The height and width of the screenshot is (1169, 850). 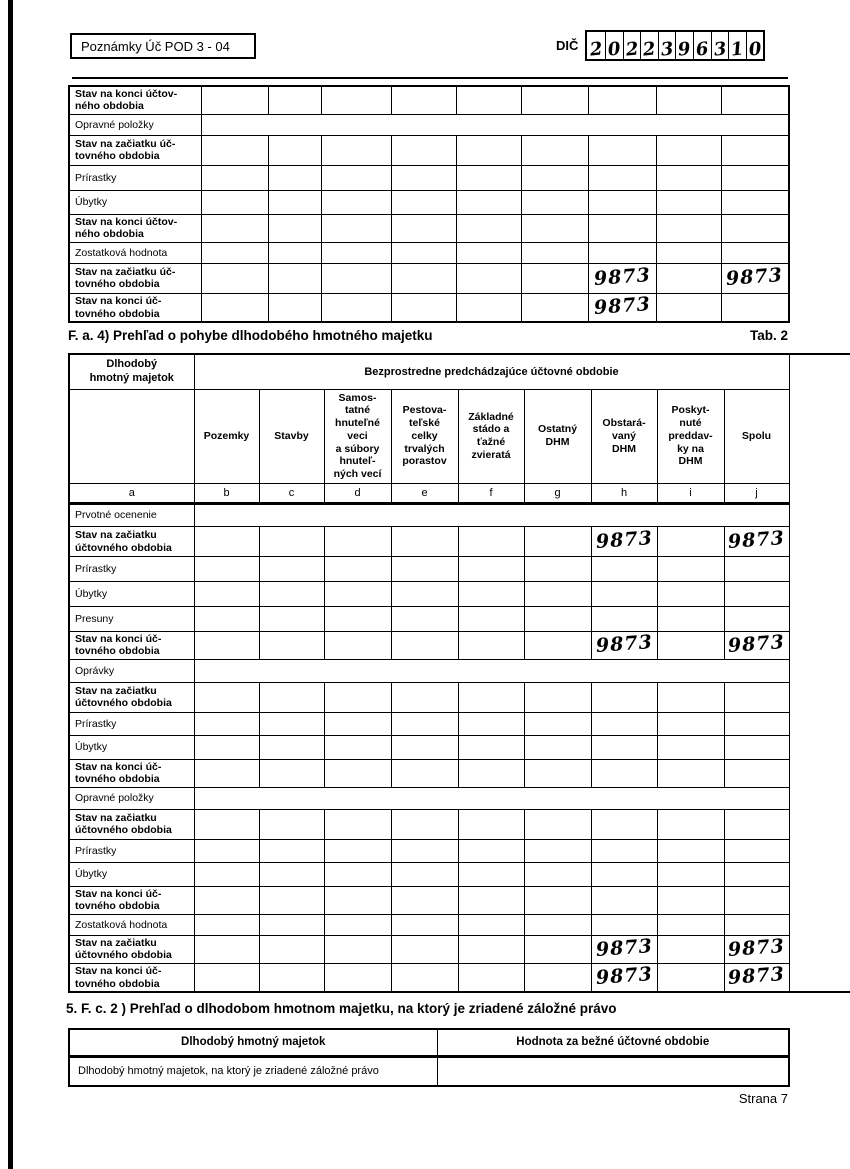 I want to click on dic-digit-cell: 1, so click(x=737, y=46).